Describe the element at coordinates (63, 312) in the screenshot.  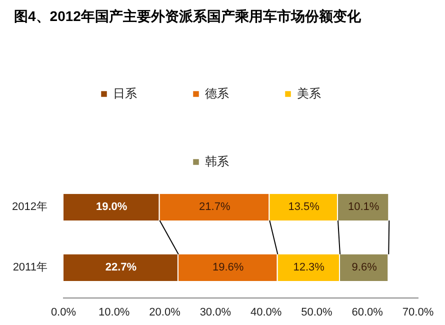
I see `x-tick-label: 0.0%` at that location.